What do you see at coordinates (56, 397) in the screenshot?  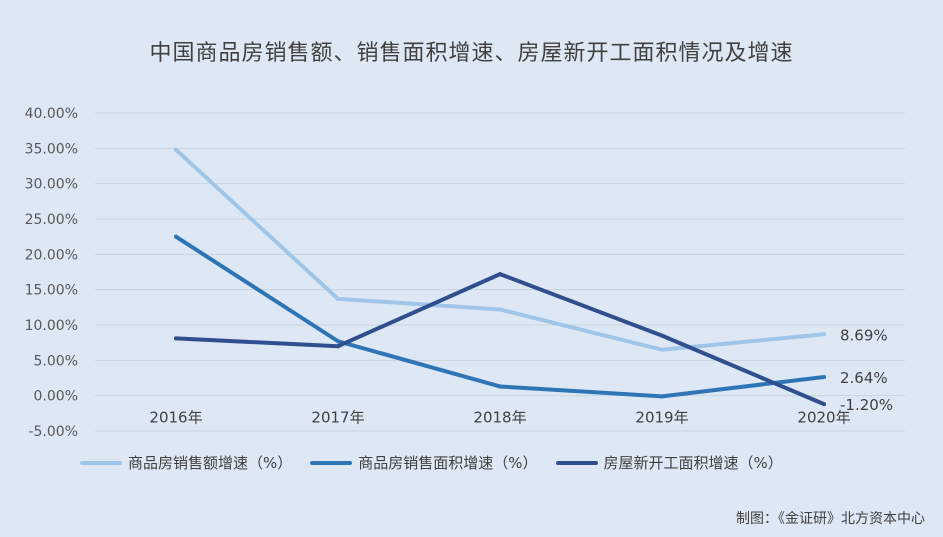 I see `y-tick-label: 0.00%` at bounding box center [56, 397].